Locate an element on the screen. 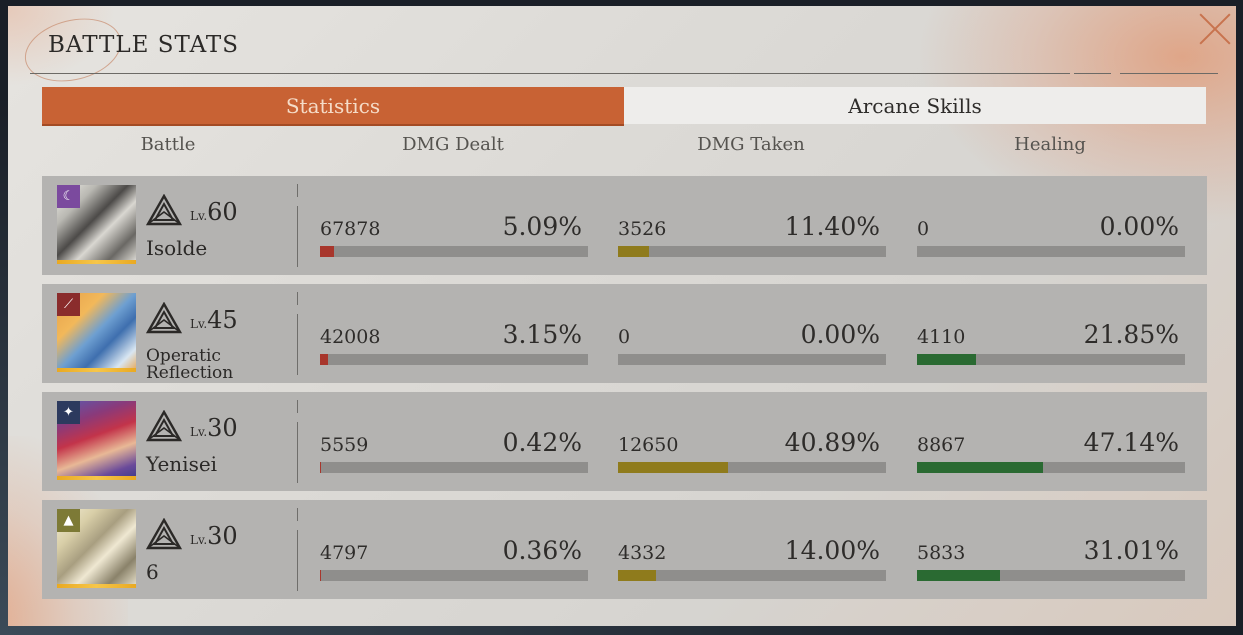 This screenshot has height=635, width=1243. healing-stat: 4110 21.85% is located at coordinates (1051, 344).